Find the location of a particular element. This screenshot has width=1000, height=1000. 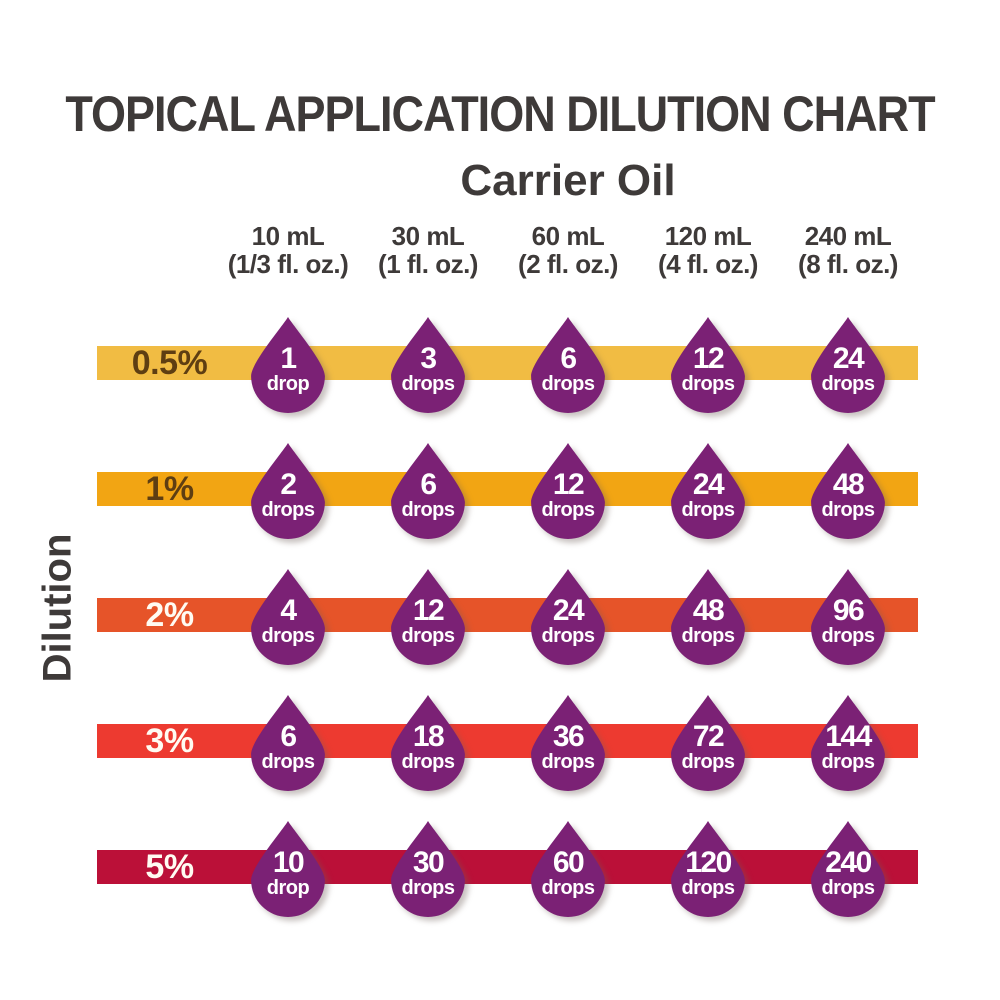

drop-cell: 72 drops is located at coordinates (708, 743).